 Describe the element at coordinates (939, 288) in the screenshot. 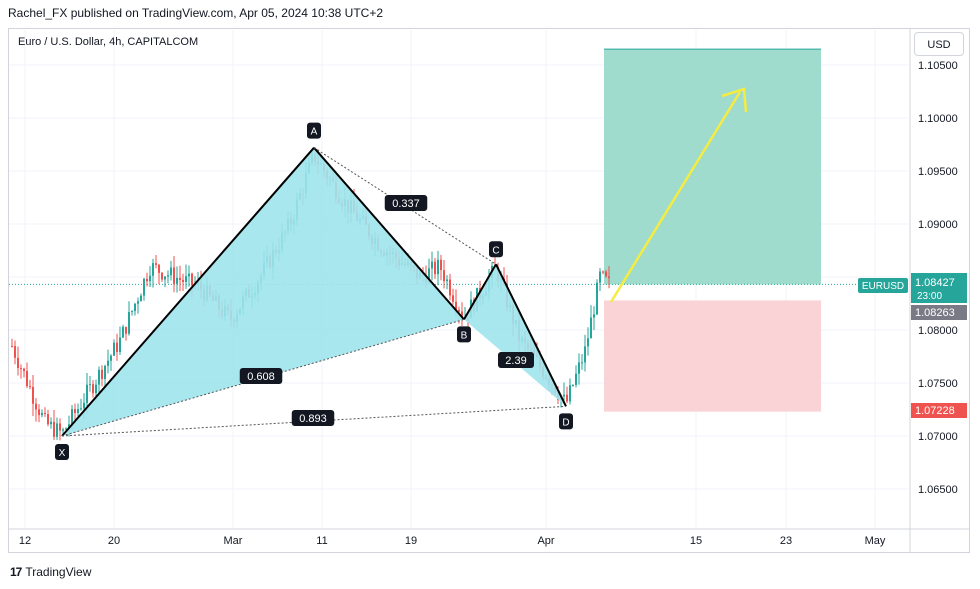

I see `current-price-box` at that location.